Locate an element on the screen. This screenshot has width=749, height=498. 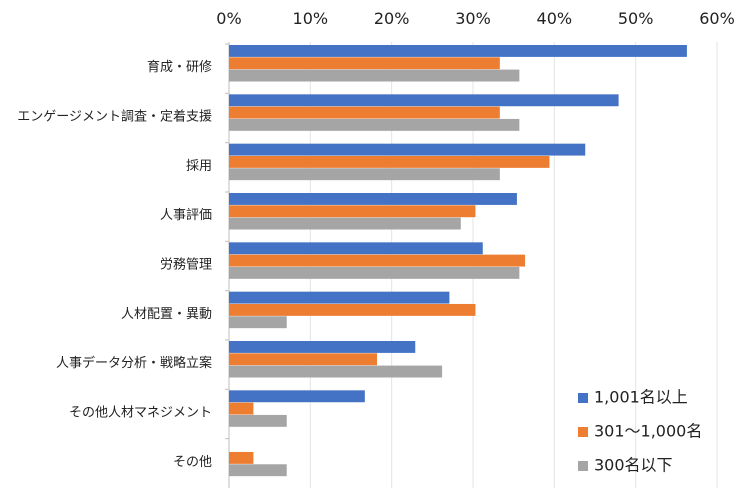
category-label: 労務管理 is located at coordinates (186, 265).